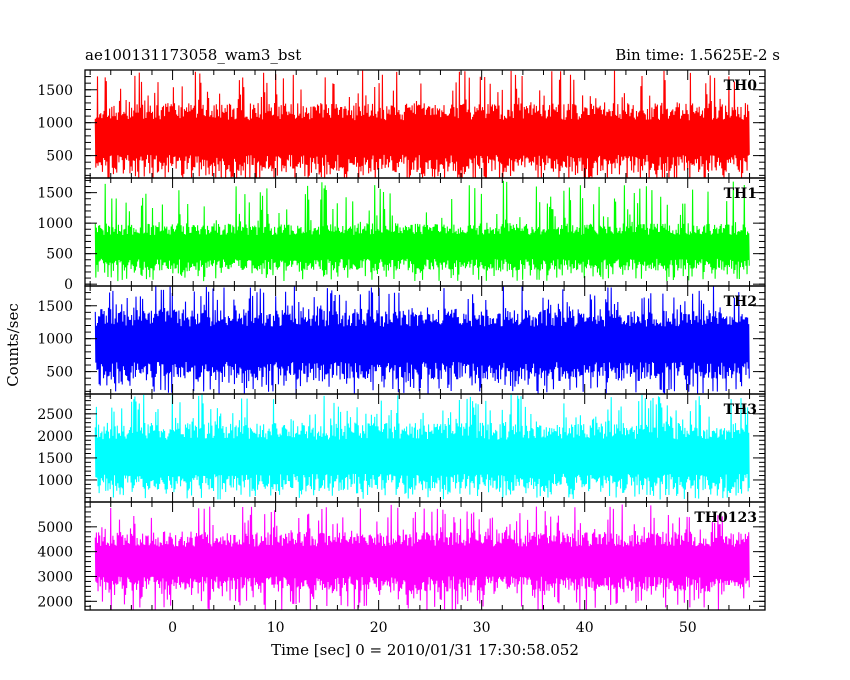  What do you see at coordinates (422, 340) in the screenshot?
I see `series-th2-line` at bounding box center [422, 340].